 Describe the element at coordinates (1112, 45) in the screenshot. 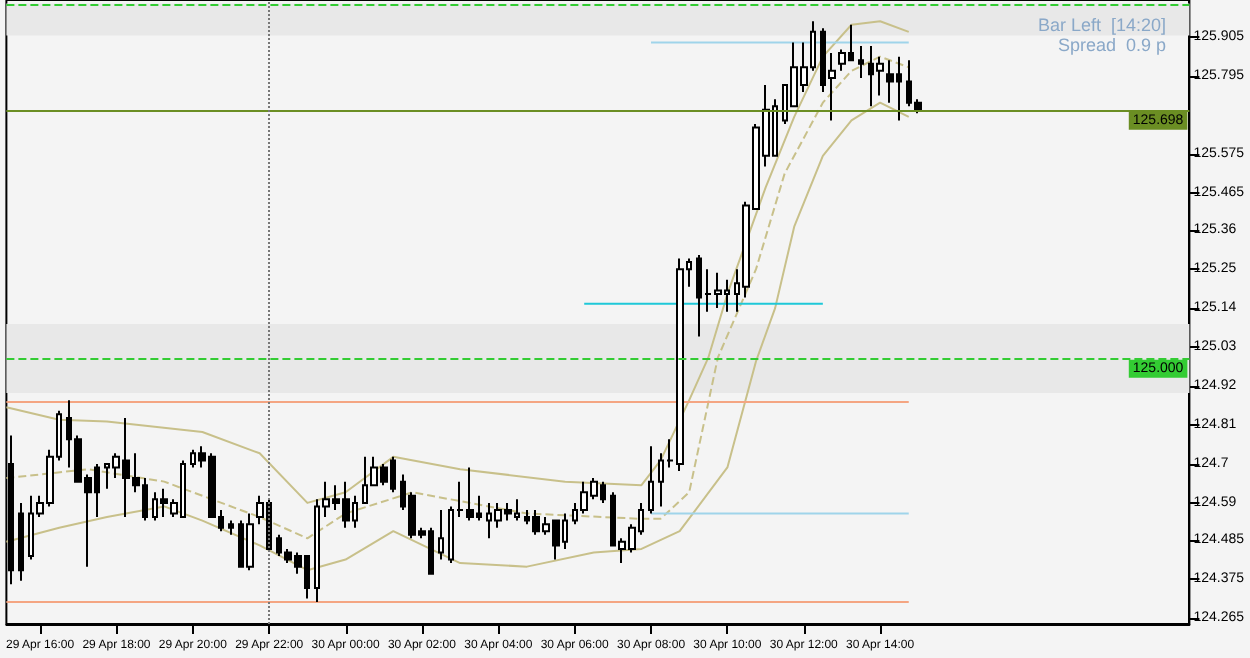

I see `annotation: Spread 0.9 p` at that location.